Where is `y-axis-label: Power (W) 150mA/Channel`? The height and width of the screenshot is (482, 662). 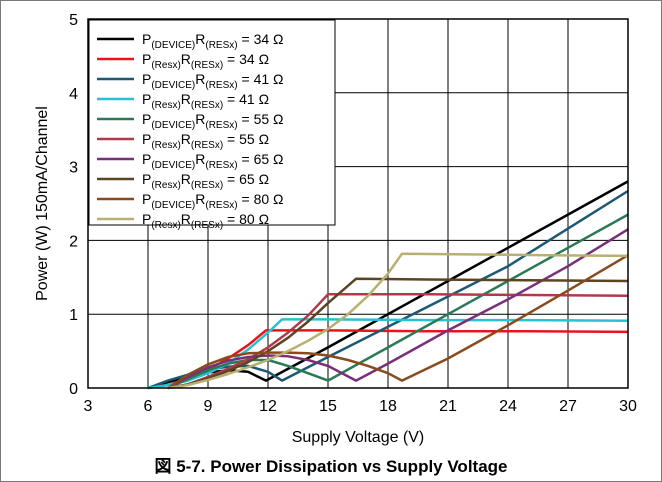
y-axis-label: Power (W) 150mA/Channel is located at coordinates (42, 203).